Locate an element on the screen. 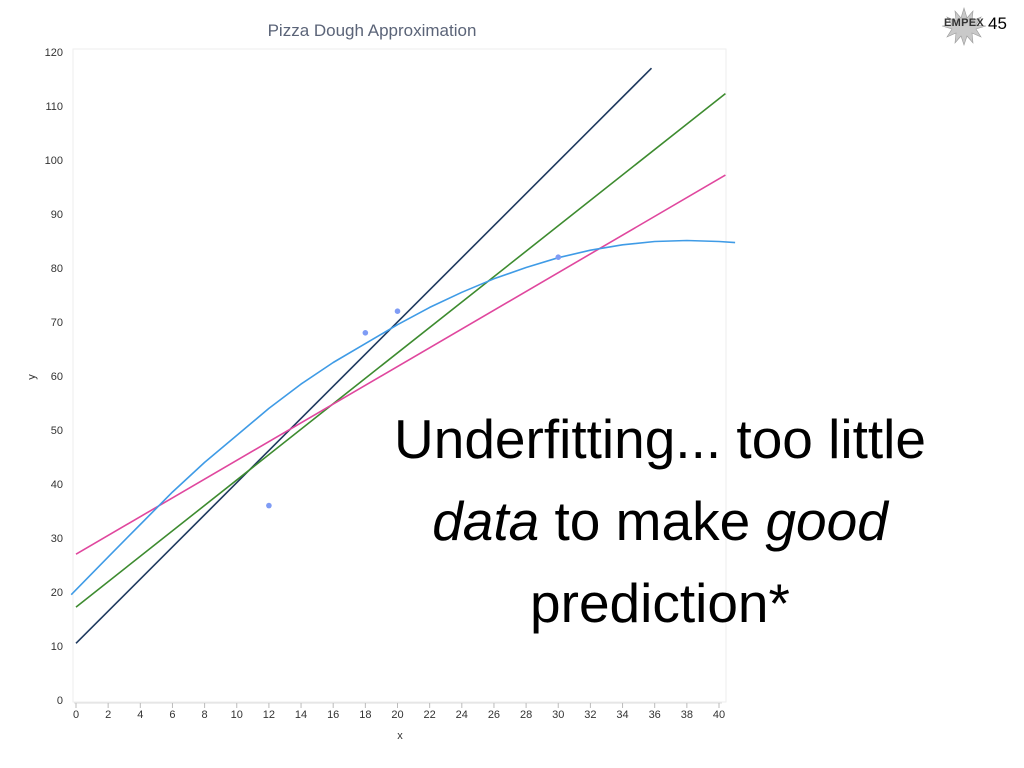 This screenshot has height=768, width=1024. slide-number: 45 is located at coordinates (997, 23).